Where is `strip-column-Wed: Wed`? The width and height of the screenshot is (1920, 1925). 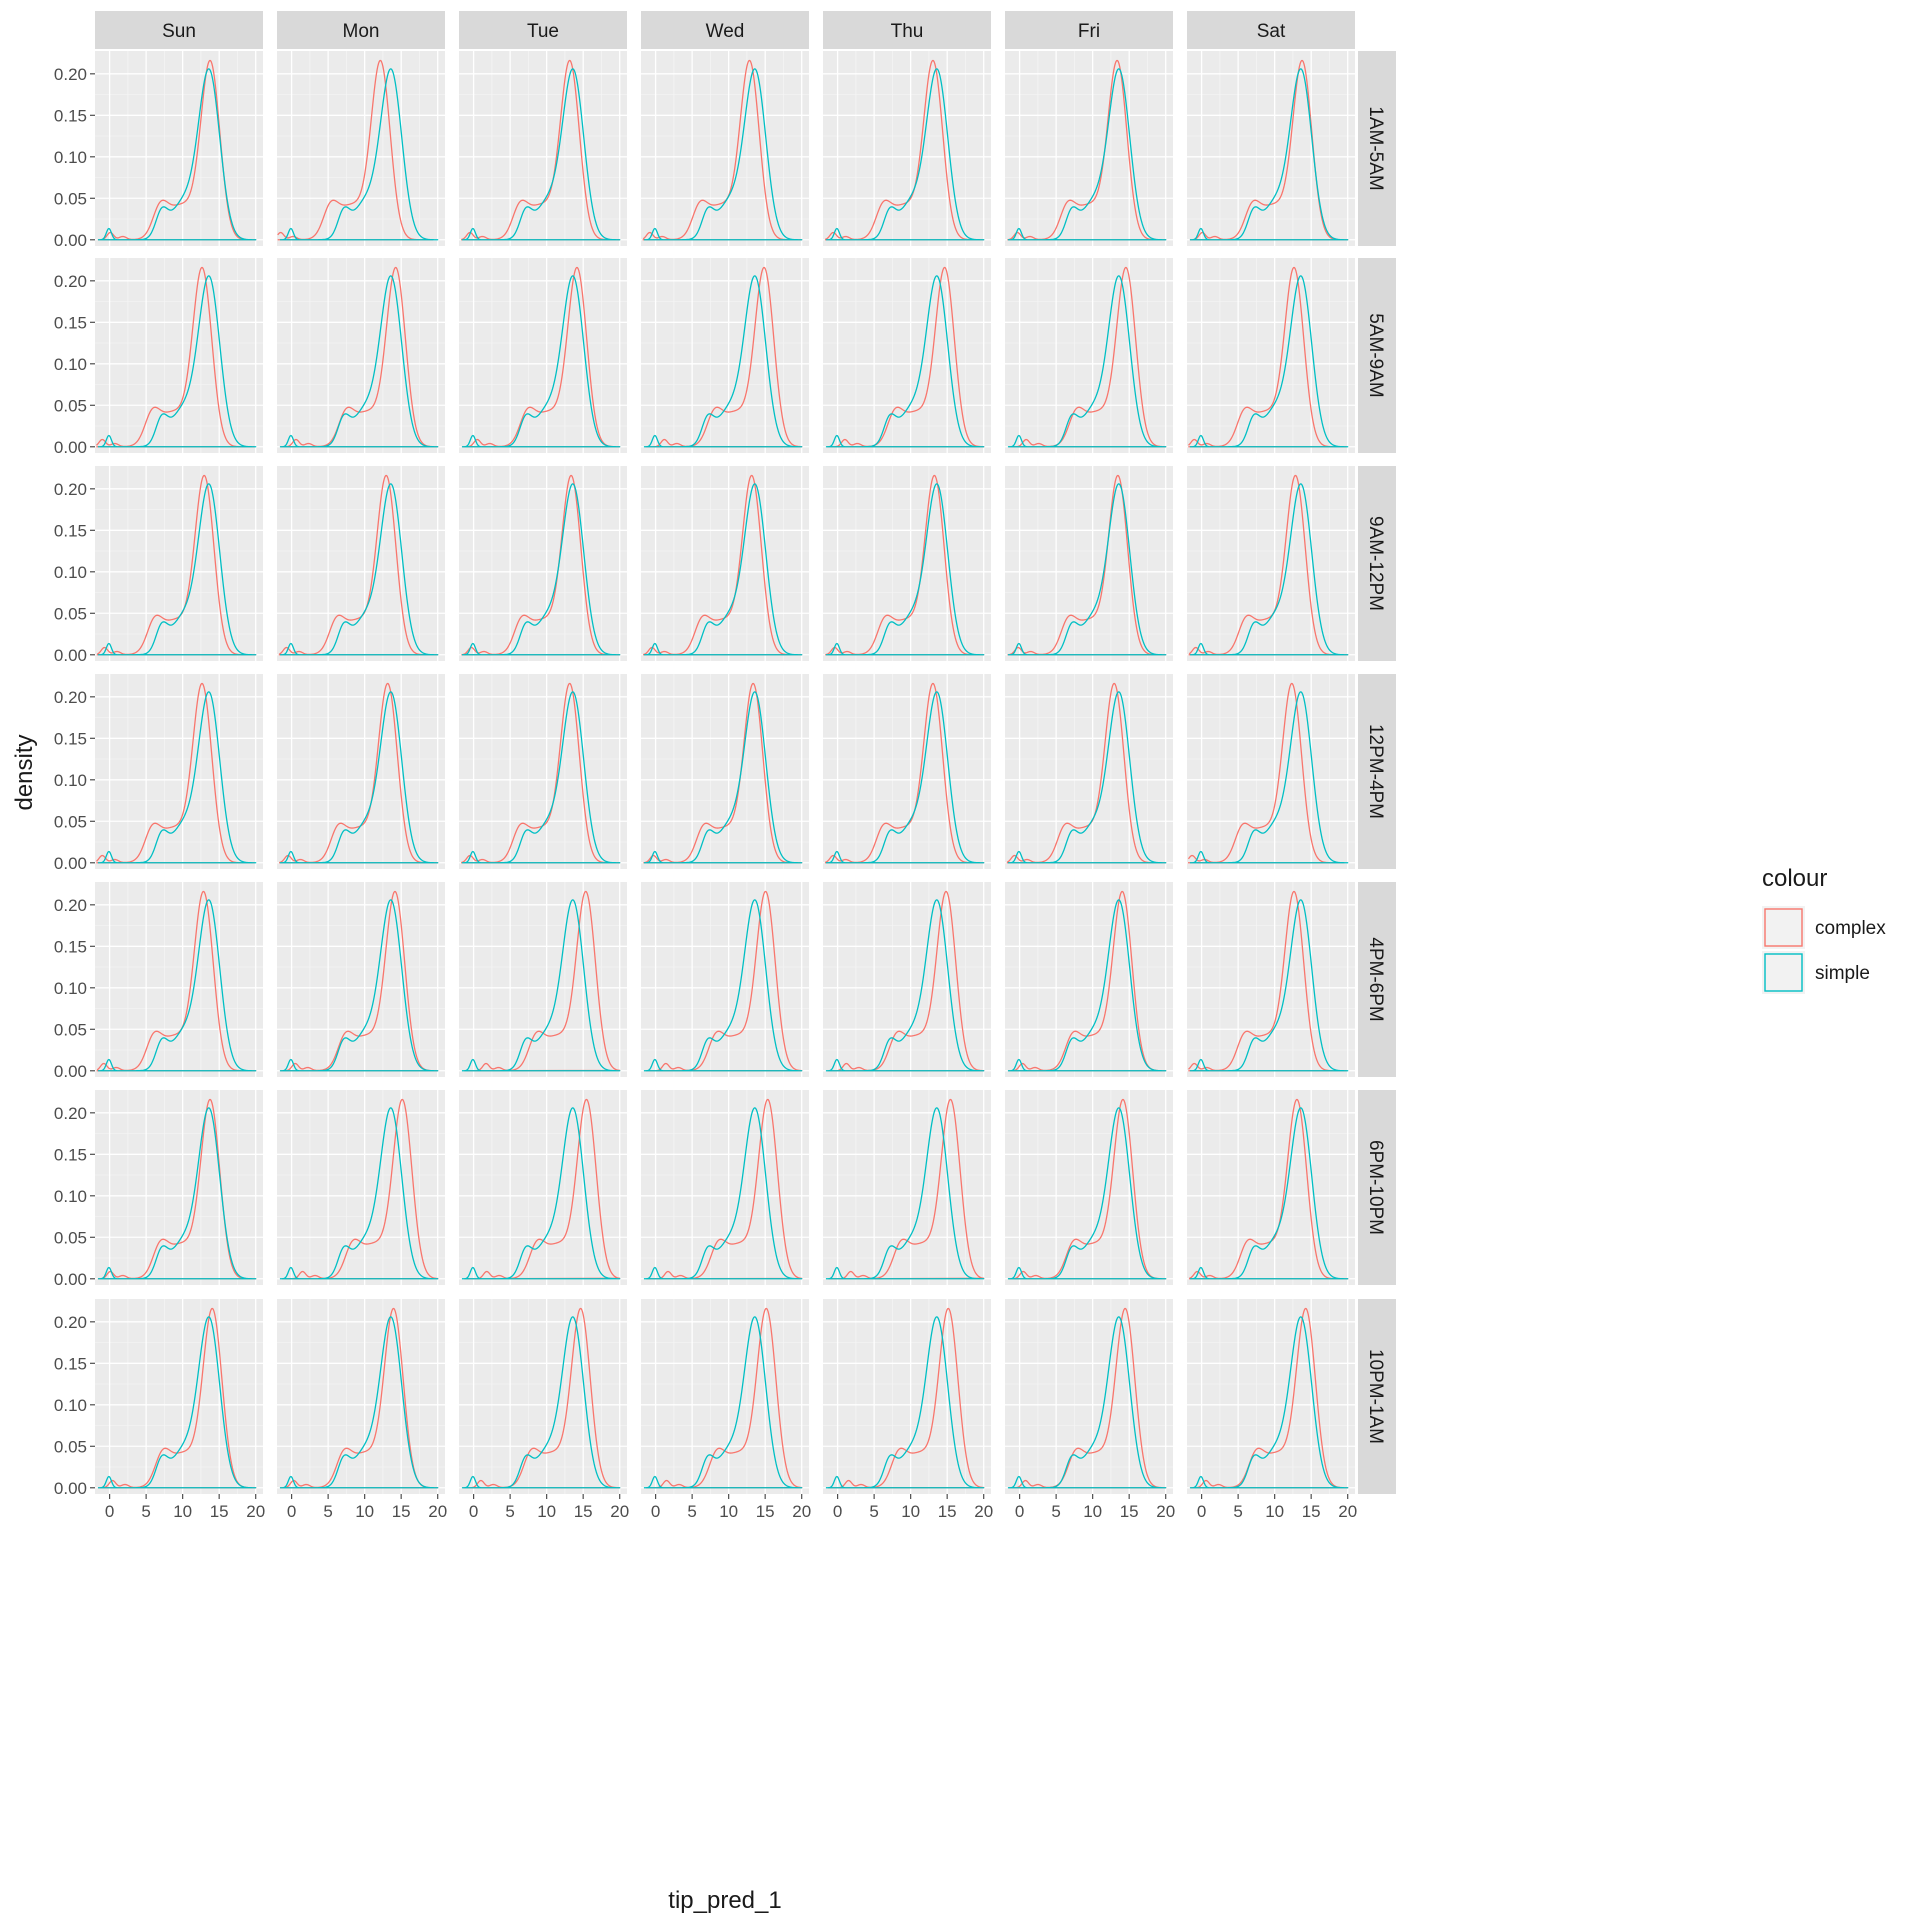 strip-column-Wed: Wed is located at coordinates (725, 30).